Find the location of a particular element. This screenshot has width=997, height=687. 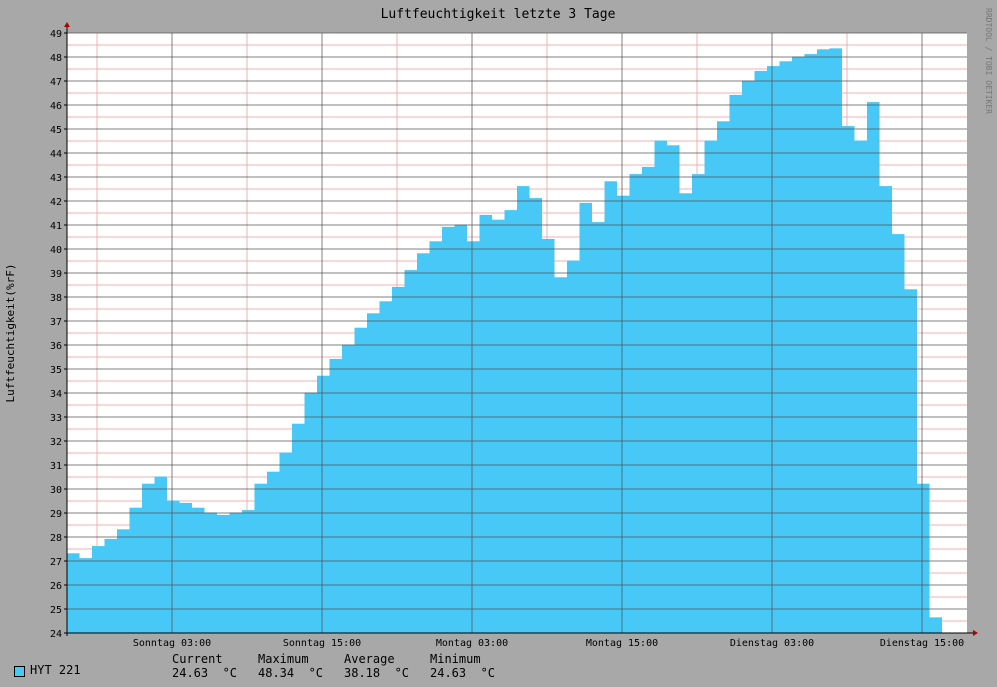

y-tick-label: 38 is located at coordinates (56, 298).